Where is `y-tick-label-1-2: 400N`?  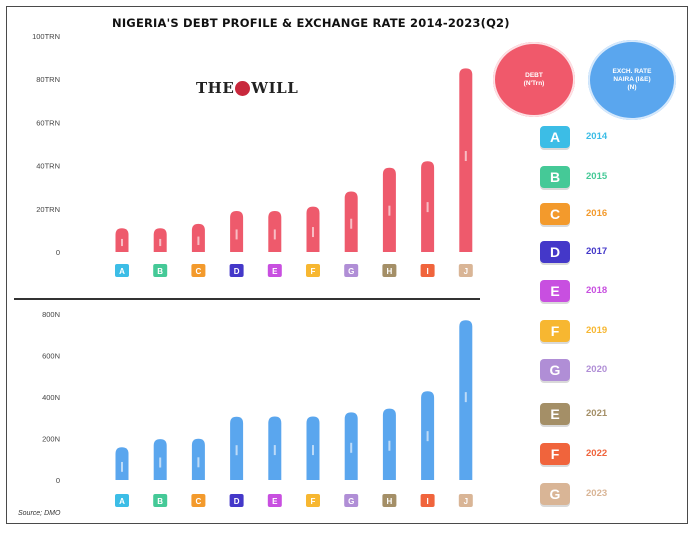
y-tick-label-1-2: 400N is located at coordinates (51, 397).